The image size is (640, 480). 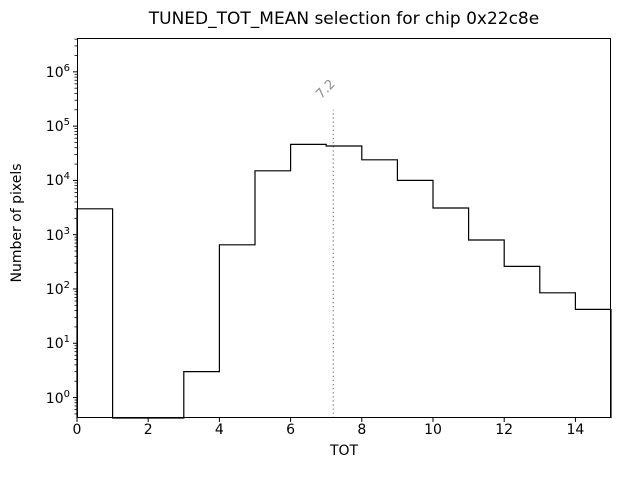 I want to click on y-tick-label: 10¹, so click(x=57, y=343).